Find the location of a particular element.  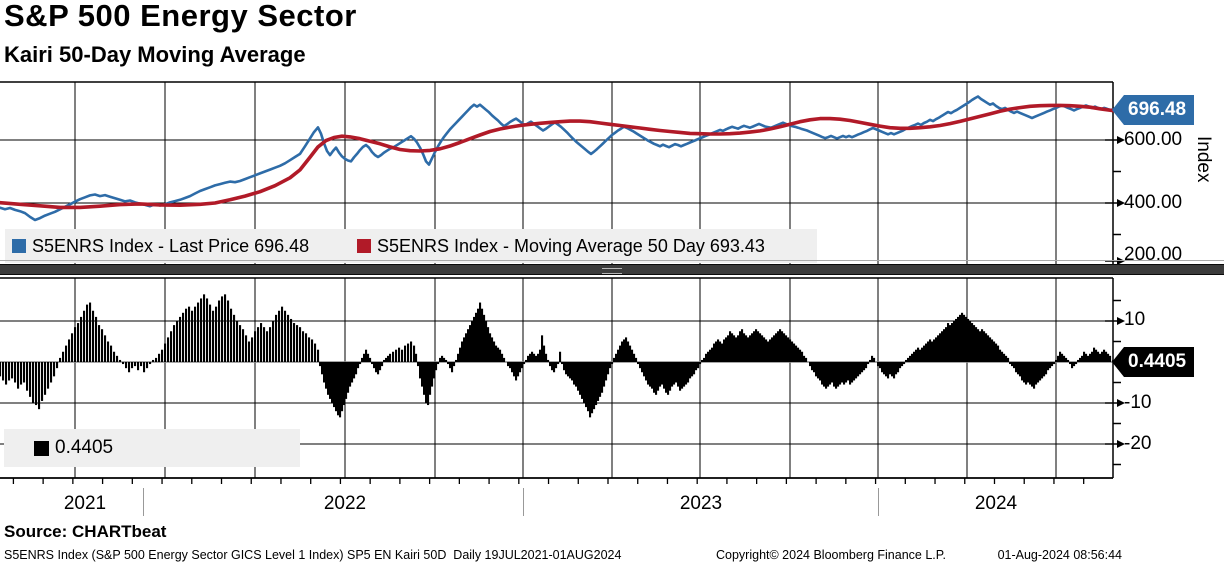

xtick-year-2024: 2024 is located at coordinates (996, 503).